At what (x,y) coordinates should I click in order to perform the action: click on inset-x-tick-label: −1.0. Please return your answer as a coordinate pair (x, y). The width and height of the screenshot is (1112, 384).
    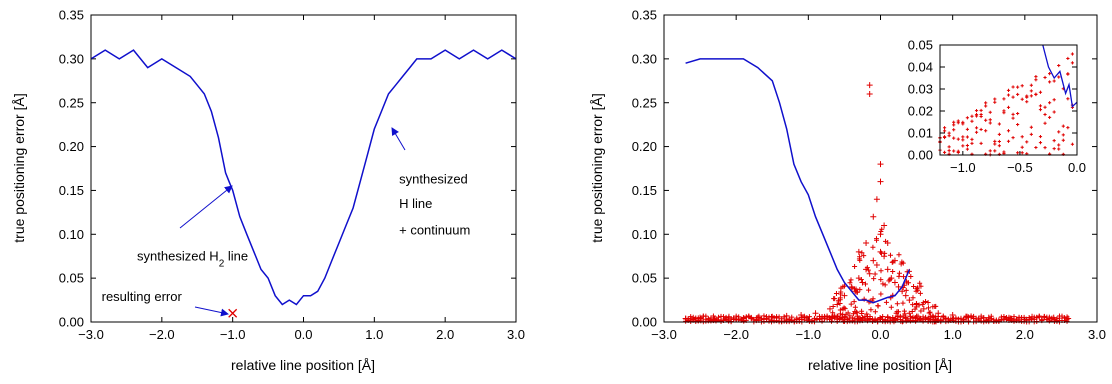
    Looking at the image, I should click on (963, 167).